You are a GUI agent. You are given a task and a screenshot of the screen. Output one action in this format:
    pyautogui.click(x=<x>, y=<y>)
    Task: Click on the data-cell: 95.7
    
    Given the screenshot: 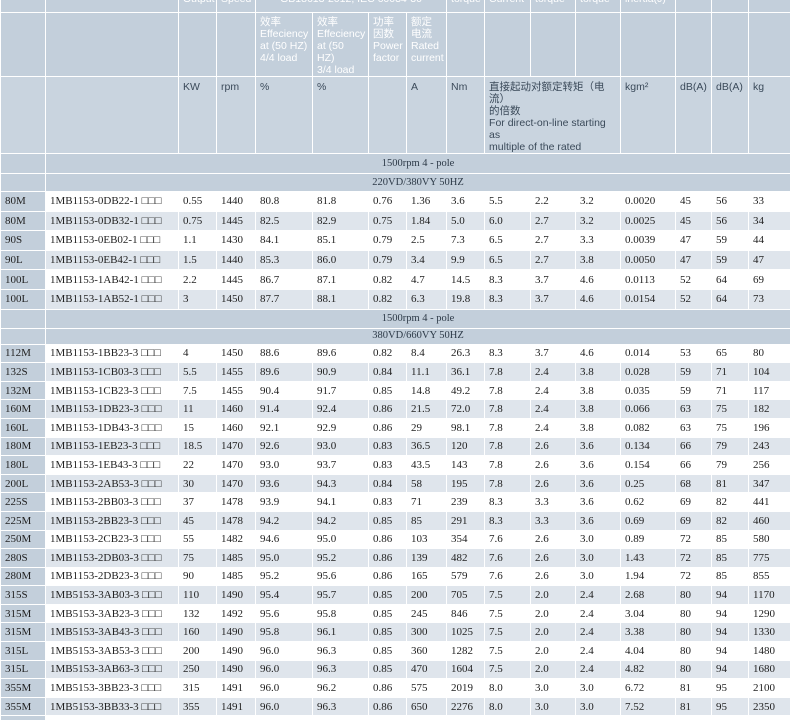 What is the action you would take?
    pyautogui.click(x=340, y=595)
    